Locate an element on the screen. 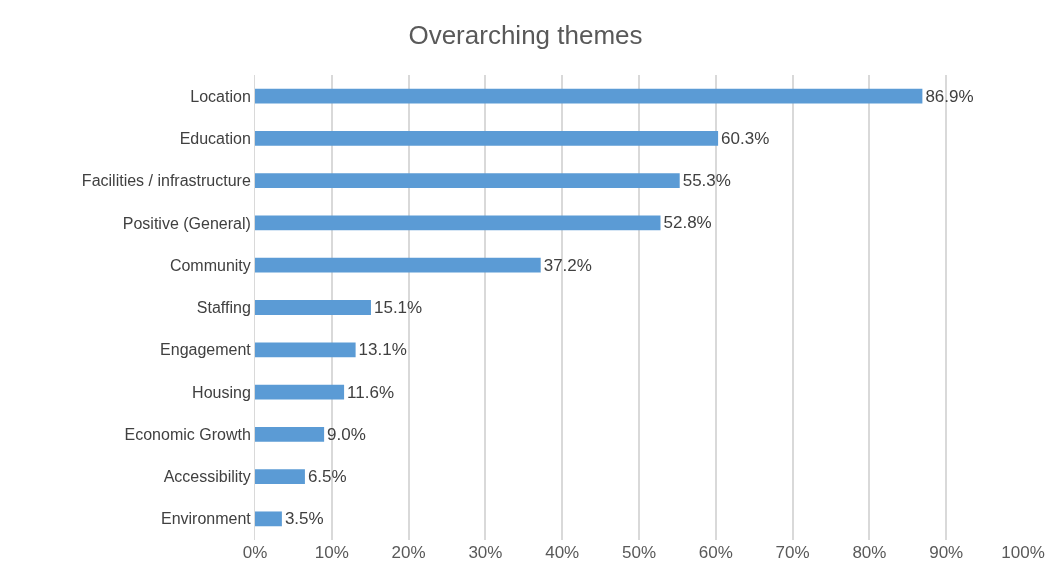 The width and height of the screenshot is (1051, 577). x-tick-label: 10% is located at coordinates (331, 552).